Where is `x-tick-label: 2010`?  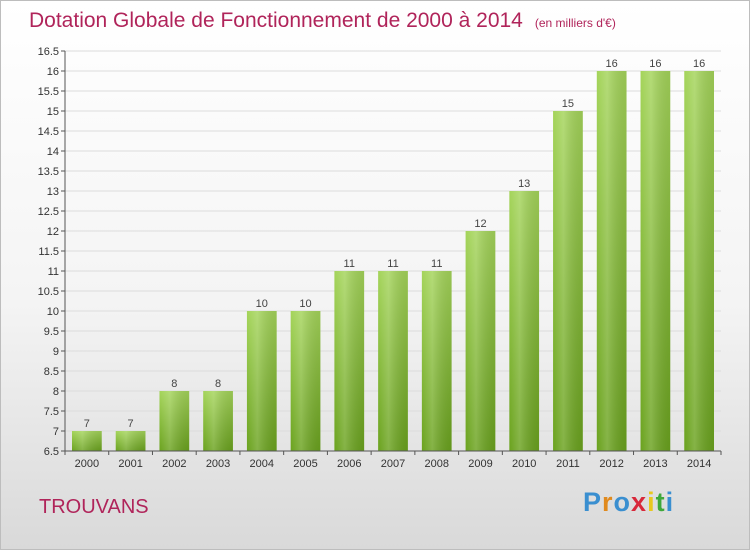
x-tick-label: 2010 is located at coordinates (524, 464).